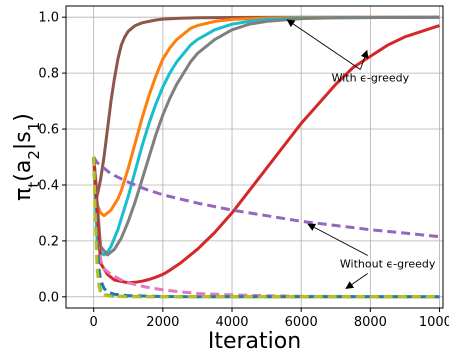 The width and height of the screenshot is (449, 354). What do you see at coordinates (48, 74) in the screenshot?
I see `y-tick-label: 0.8` at bounding box center [48, 74].